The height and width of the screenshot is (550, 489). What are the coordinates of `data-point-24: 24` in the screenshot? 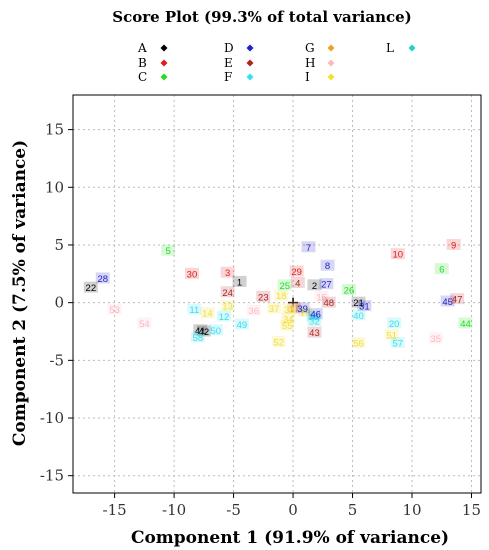 It's located at (227, 292).